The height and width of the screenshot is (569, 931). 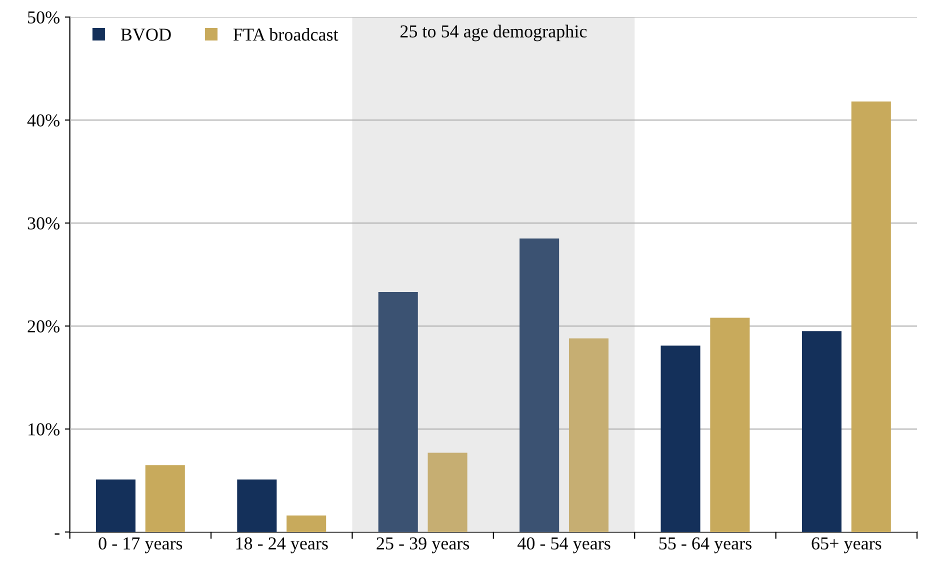 What do you see at coordinates (43, 120) in the screenshot?
I see `y-tick-label: 40%` at bounding box center [43, 120].